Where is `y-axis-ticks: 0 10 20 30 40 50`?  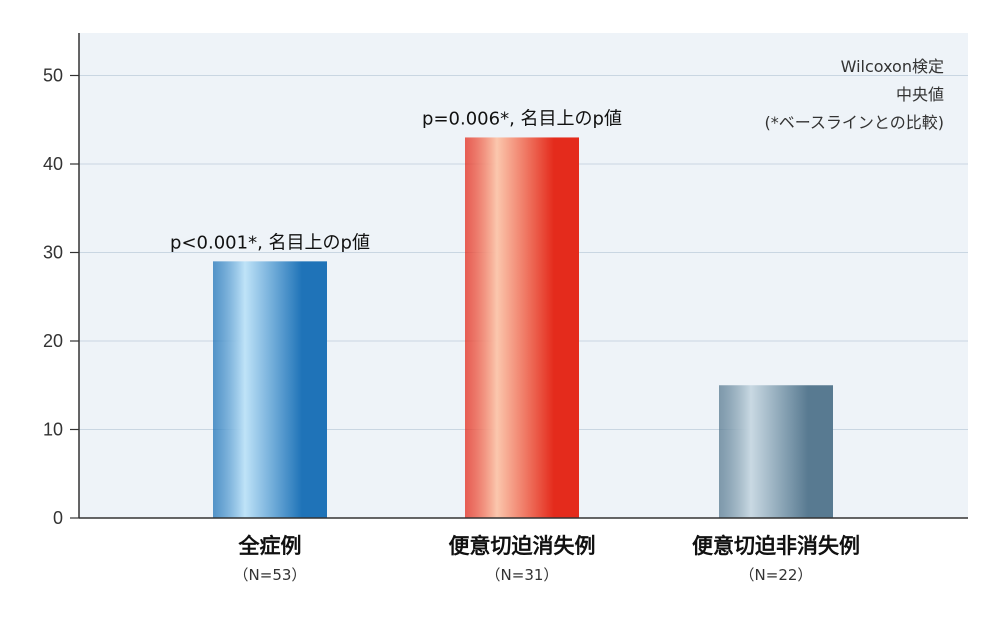
y-axis-ticks: 0 10 20 30 40 50 is located at coordinates (61, 297).